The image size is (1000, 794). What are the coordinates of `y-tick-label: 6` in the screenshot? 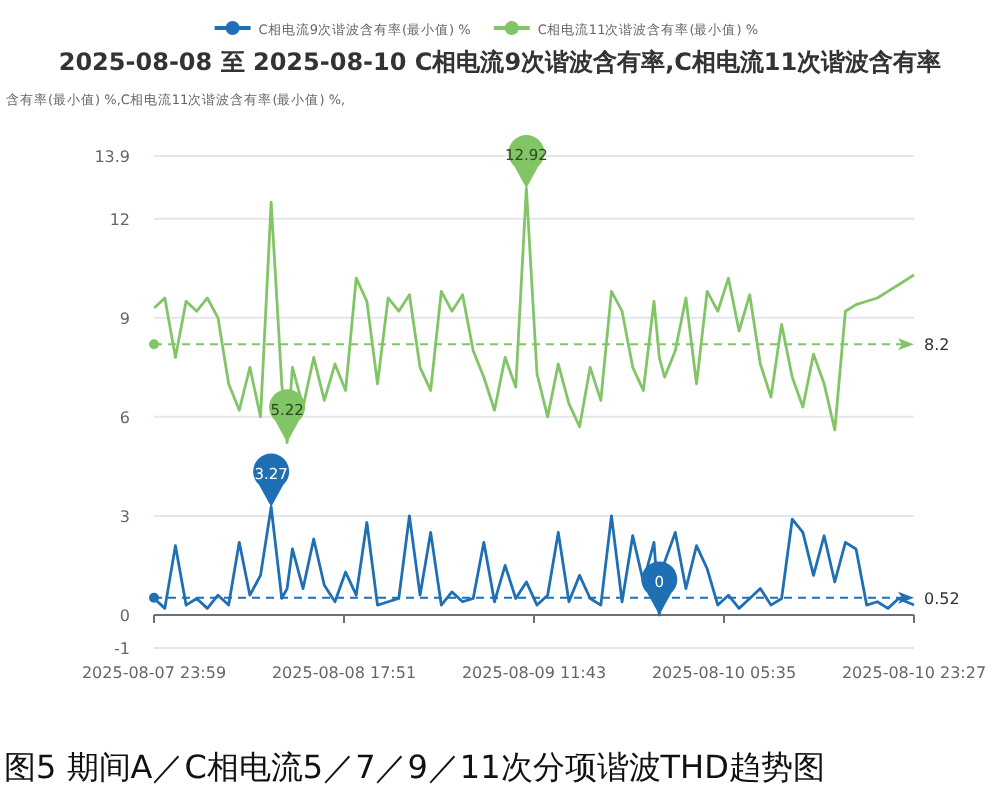 It's located at (124, 417).